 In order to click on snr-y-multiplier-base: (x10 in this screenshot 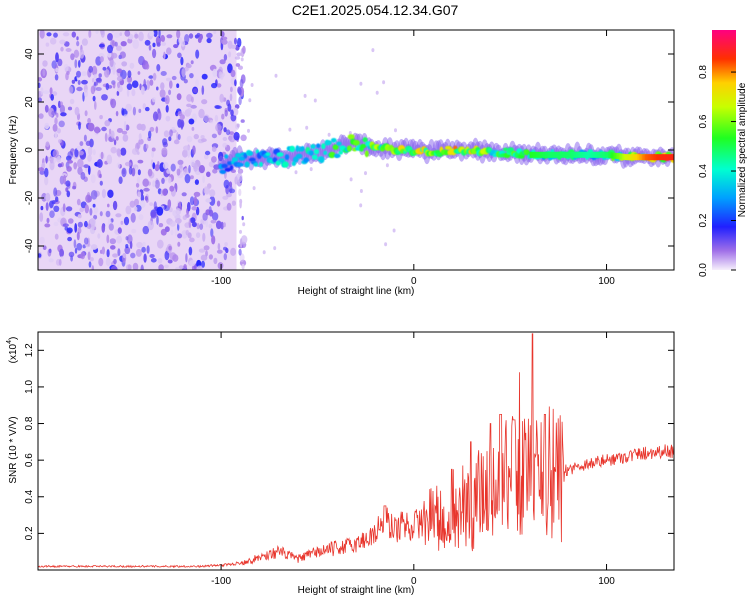, I will do `click(13, 353)`.